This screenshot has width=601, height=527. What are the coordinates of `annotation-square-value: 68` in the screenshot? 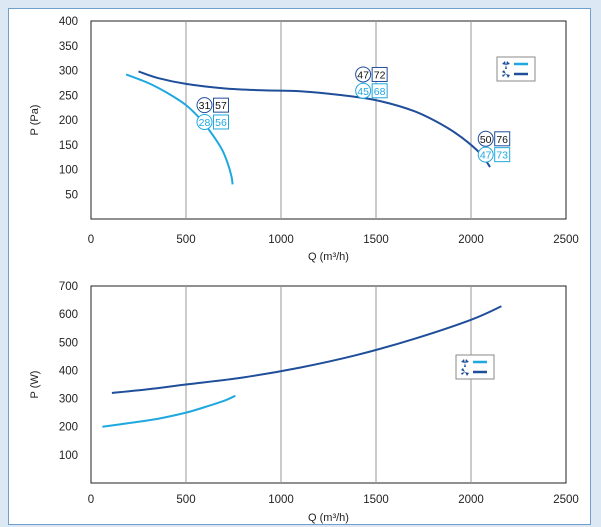 It's located at (380, 92).